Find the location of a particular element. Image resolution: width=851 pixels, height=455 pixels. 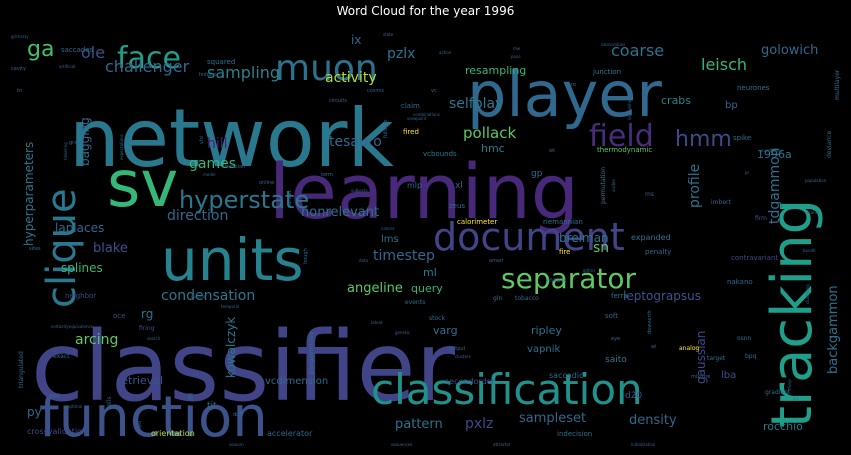

word-sv: sv is located at coordinates (142, 185).